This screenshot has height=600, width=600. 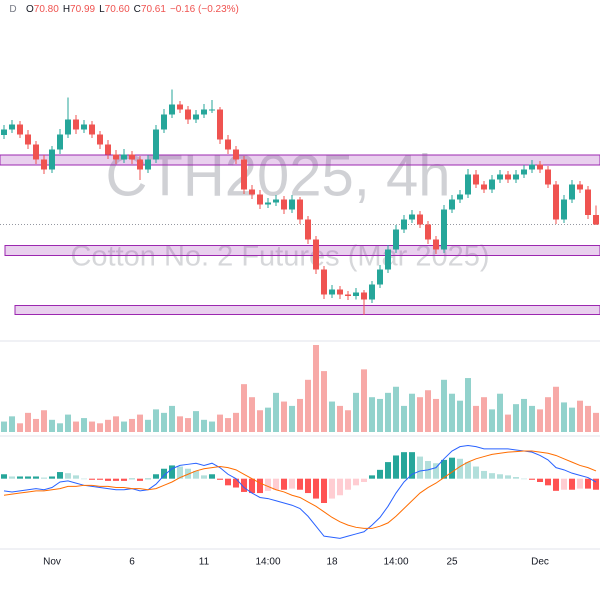 What do you see at coordinates (204, 9) in the screenshot?
I see `change: −0.16 (−0.23%)` at bounding box center [204, 9].